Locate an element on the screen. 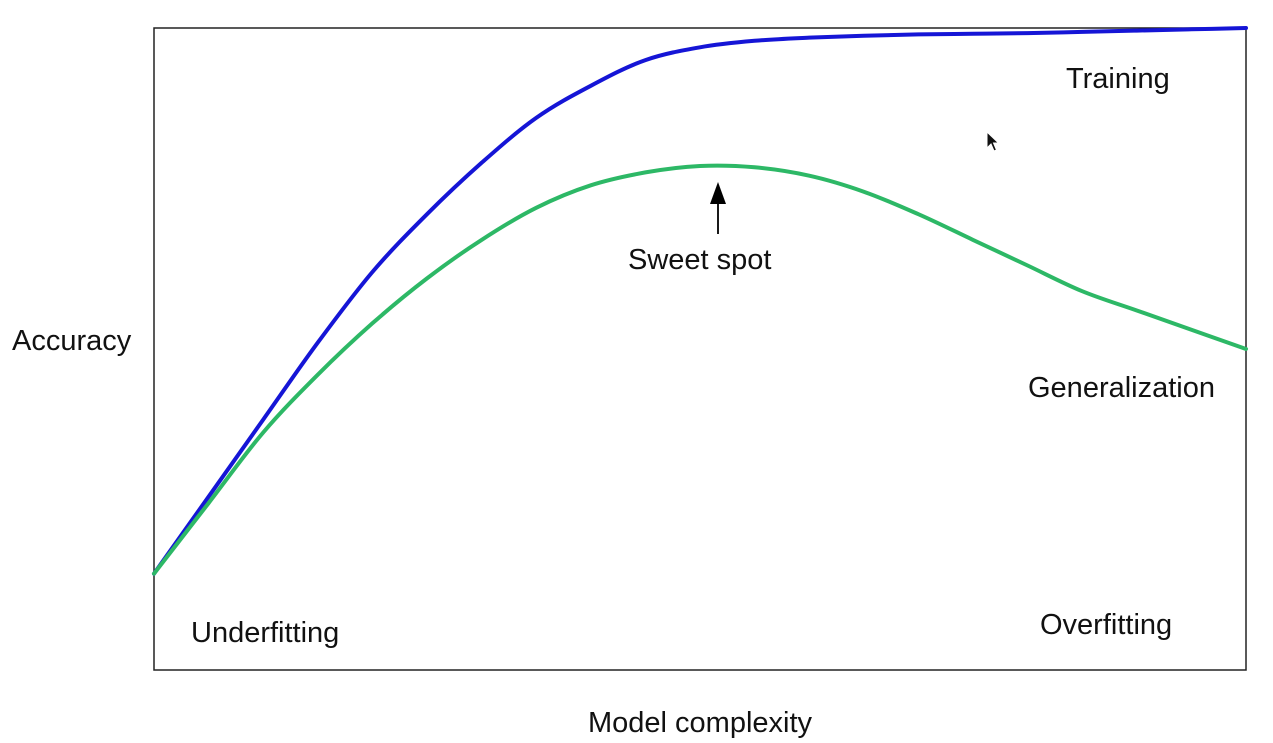 The width and height of the screenshot is (1273, 743). sweet-spot-arrow-head is located at coordinates (718, 193).